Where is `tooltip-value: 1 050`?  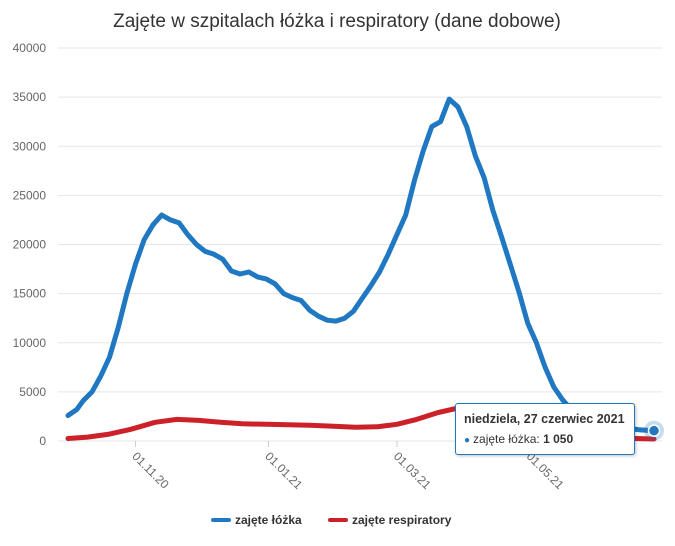
tooltip-value: 1 050 is located at coordinates (558, 439).